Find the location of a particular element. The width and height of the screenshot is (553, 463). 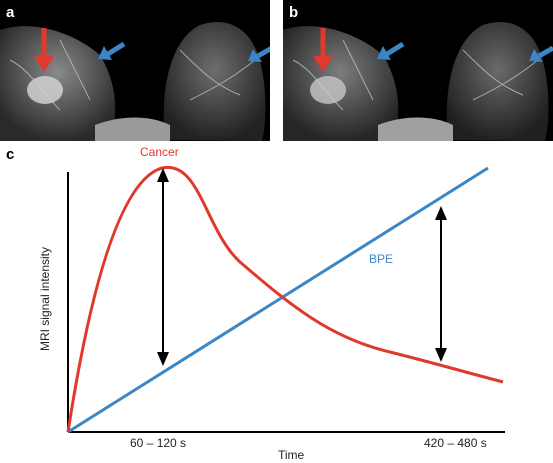

mri-image-panel-a: a is located at coordinates (135, 70).